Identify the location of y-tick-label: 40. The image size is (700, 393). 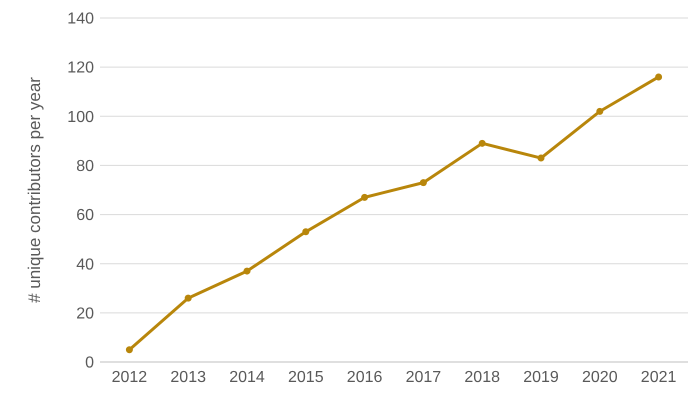
(85, 265).